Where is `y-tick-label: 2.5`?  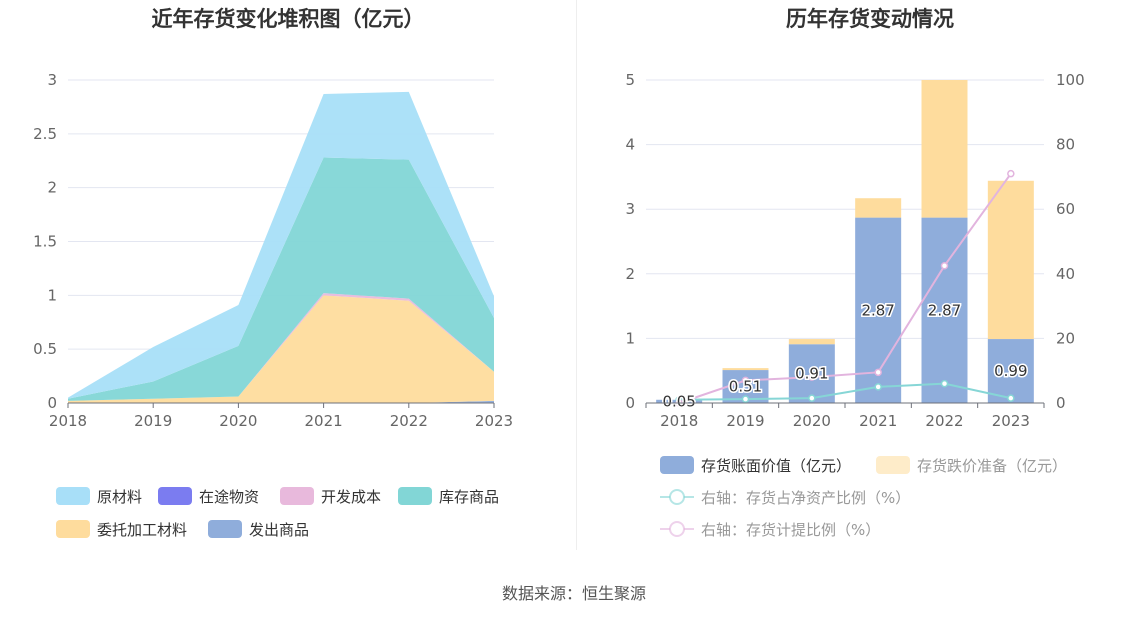 y-tick-label: 2.5 is located at coordinates (45, 134).